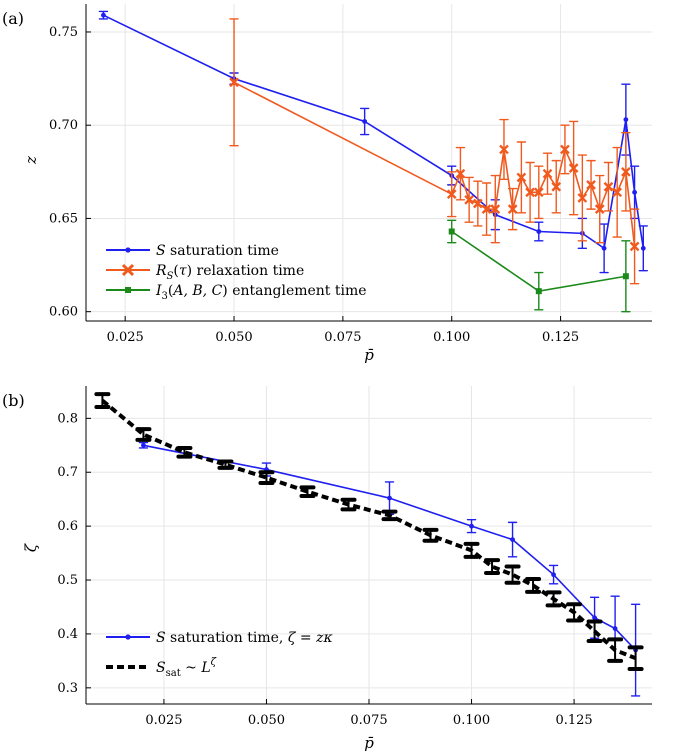  What do you see at coordinates (244, 638) in the screenshot?
I see `legend-label-s-saturation-b: S saturation time, ζ = zκ` at bounding box center [244, 638].